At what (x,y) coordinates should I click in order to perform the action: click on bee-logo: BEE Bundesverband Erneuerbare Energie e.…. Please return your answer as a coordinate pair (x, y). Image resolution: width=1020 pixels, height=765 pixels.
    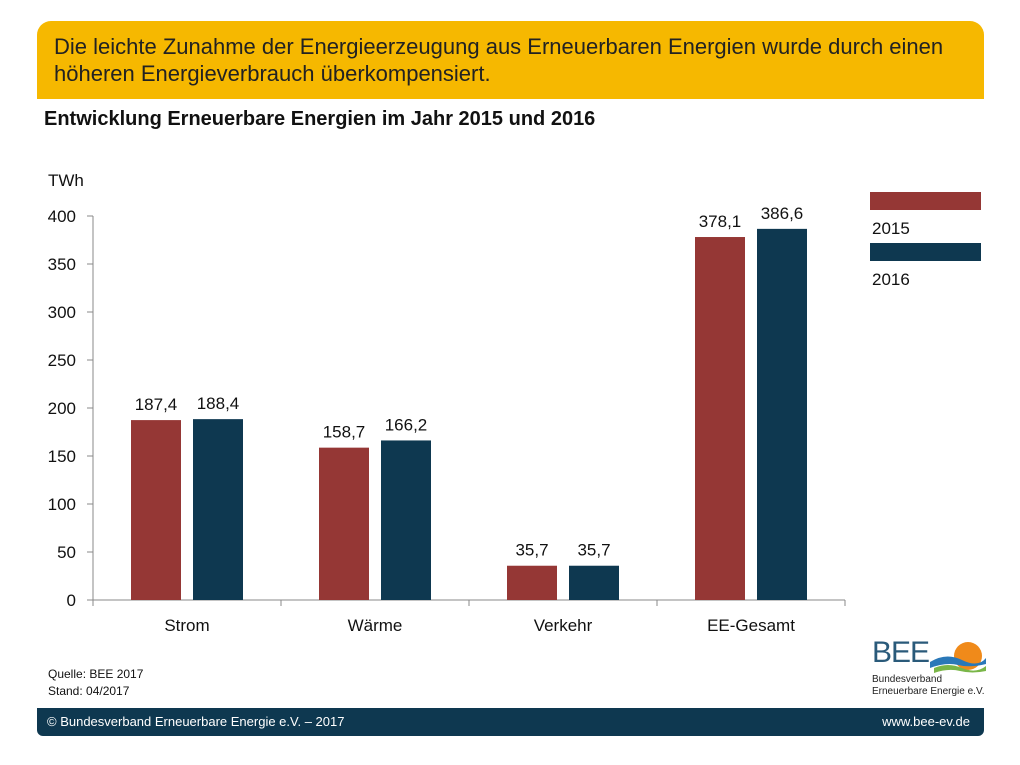
    Looking at the image, I should click on (932, 668).